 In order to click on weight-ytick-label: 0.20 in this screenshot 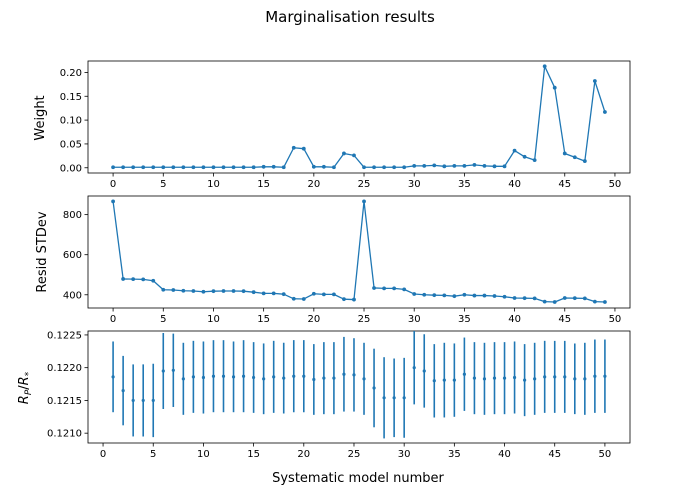, I will do `click(71, 73)`.